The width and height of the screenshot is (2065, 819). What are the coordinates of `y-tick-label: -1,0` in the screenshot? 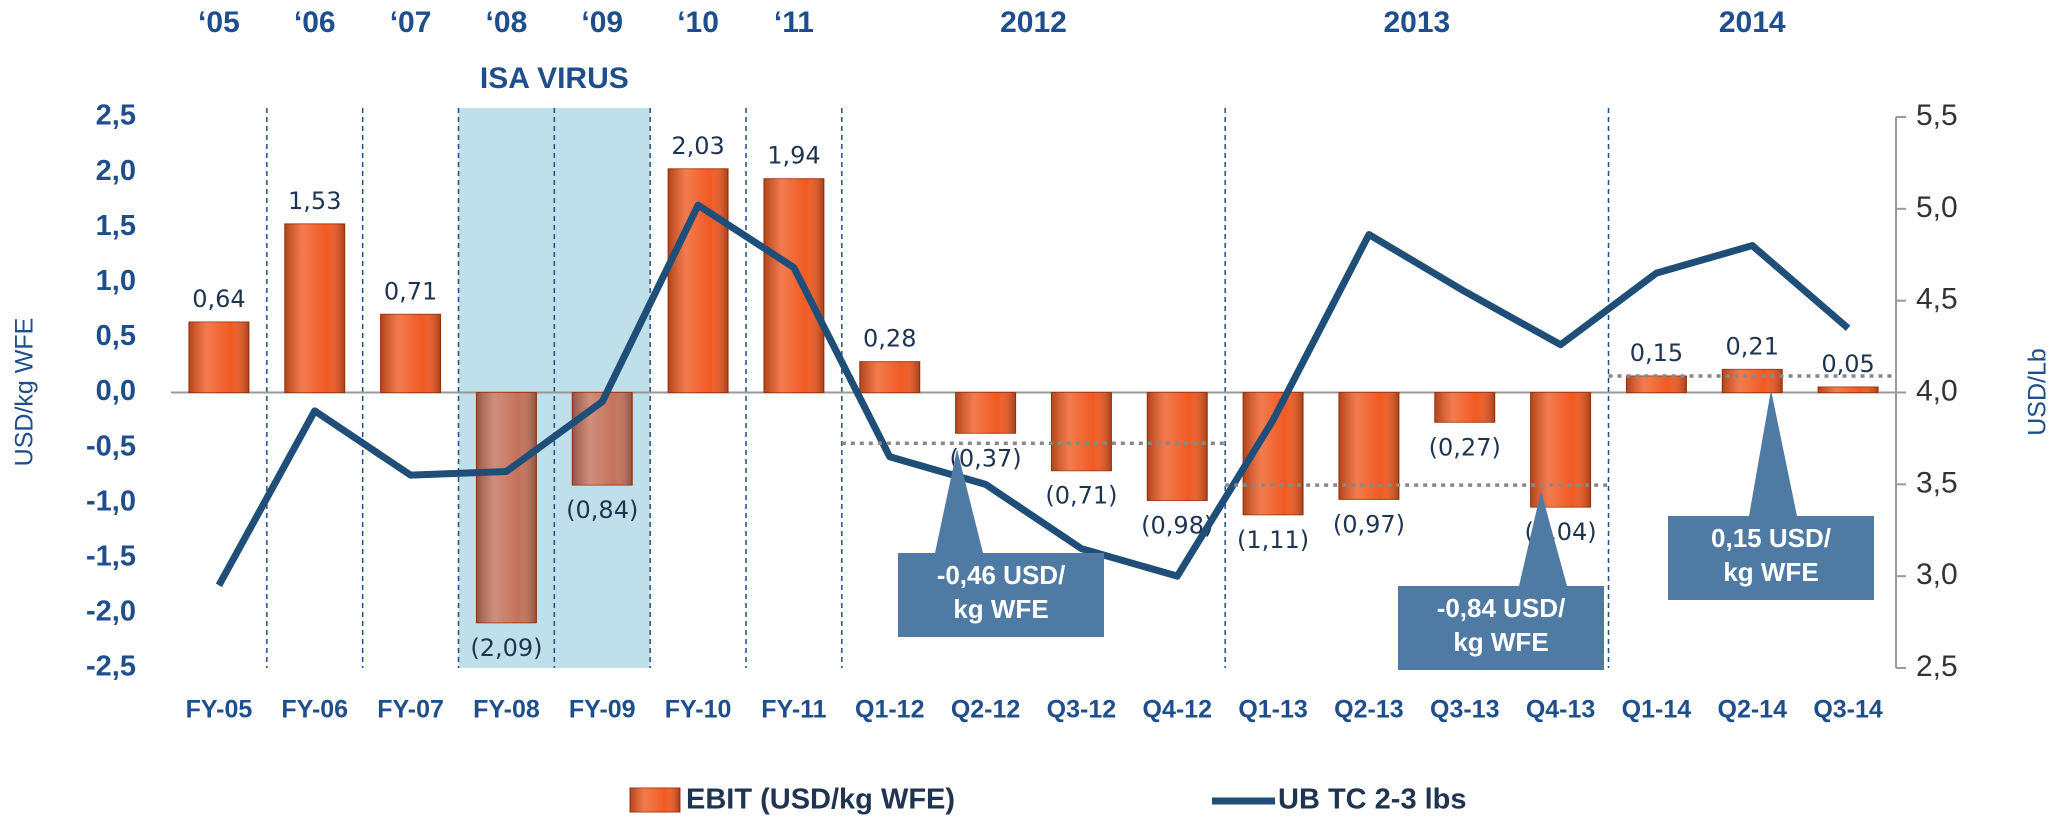 It's located at (111, 501).